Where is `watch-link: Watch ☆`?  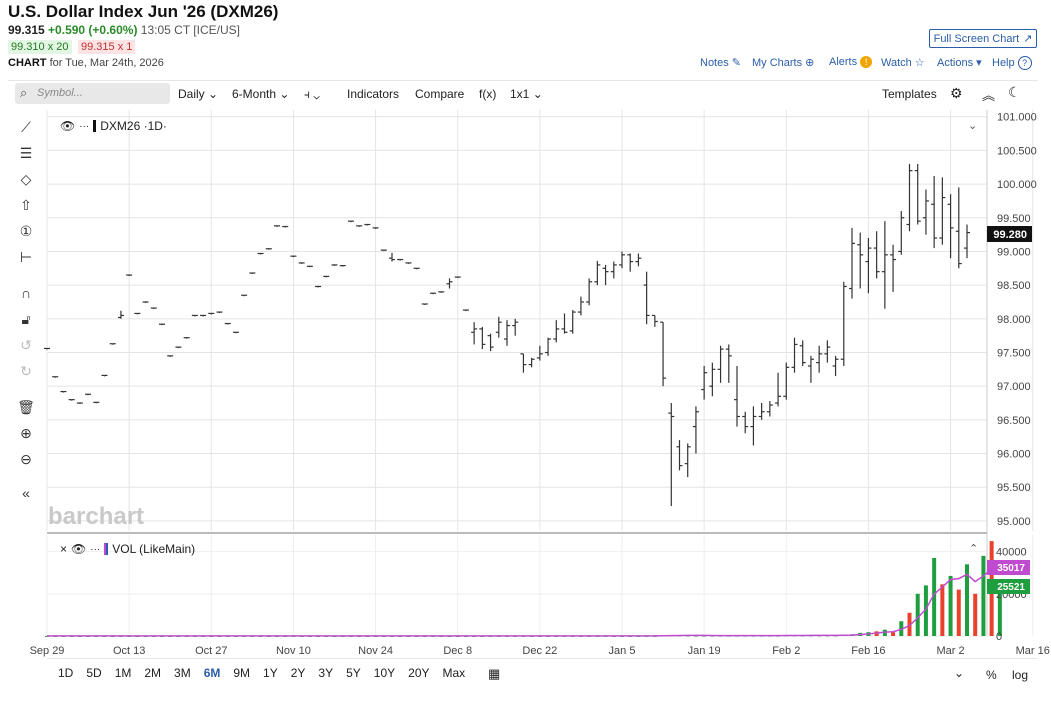 watch-link: Watch ☆ is located at coordinates (903, 63).